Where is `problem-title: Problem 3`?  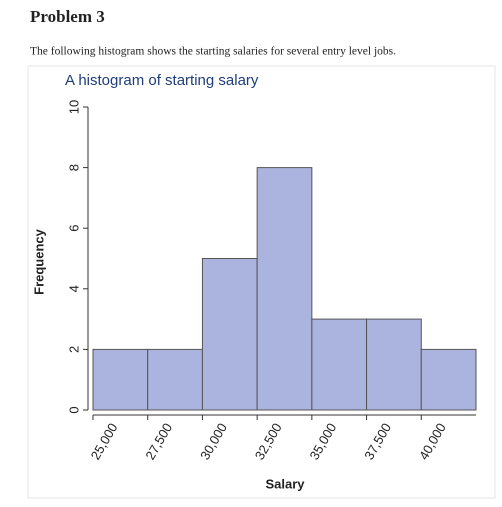
problem-title: Problem 3 is located at coordinates (67, 16).